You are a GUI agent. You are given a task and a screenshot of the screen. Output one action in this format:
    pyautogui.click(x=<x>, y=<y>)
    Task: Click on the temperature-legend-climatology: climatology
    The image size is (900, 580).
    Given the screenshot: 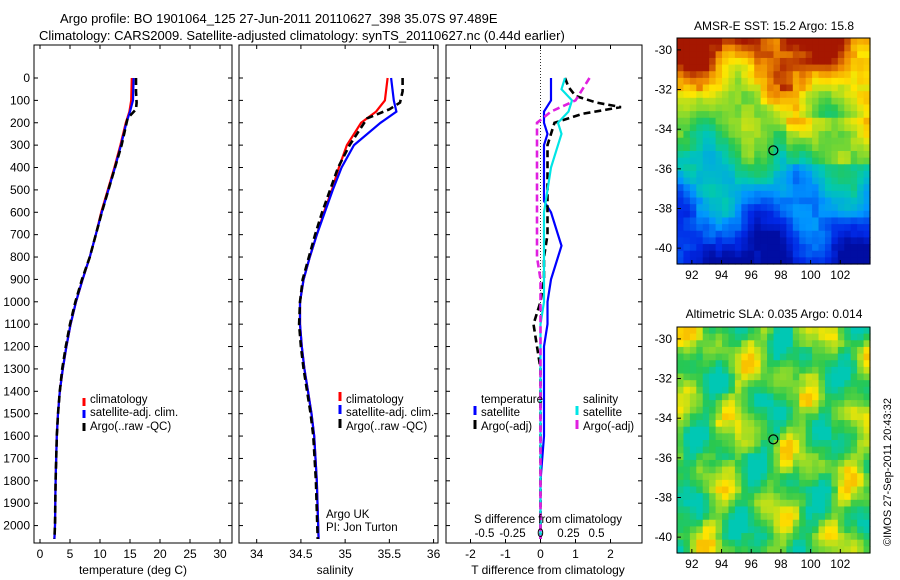 What is the action you would take?
    pyautogui.click(x=119, y=400)
    